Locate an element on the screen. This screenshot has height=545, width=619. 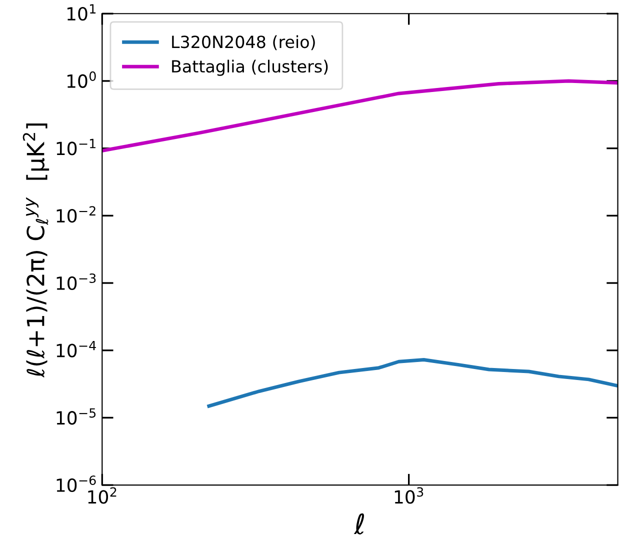
y-tick-label: 10$^{0}$ is located at coordinates (81, 79).